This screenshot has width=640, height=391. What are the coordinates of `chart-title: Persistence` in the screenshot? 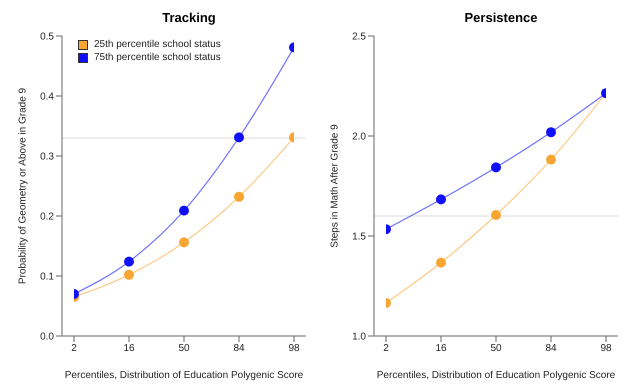 It's located at (501, 18).